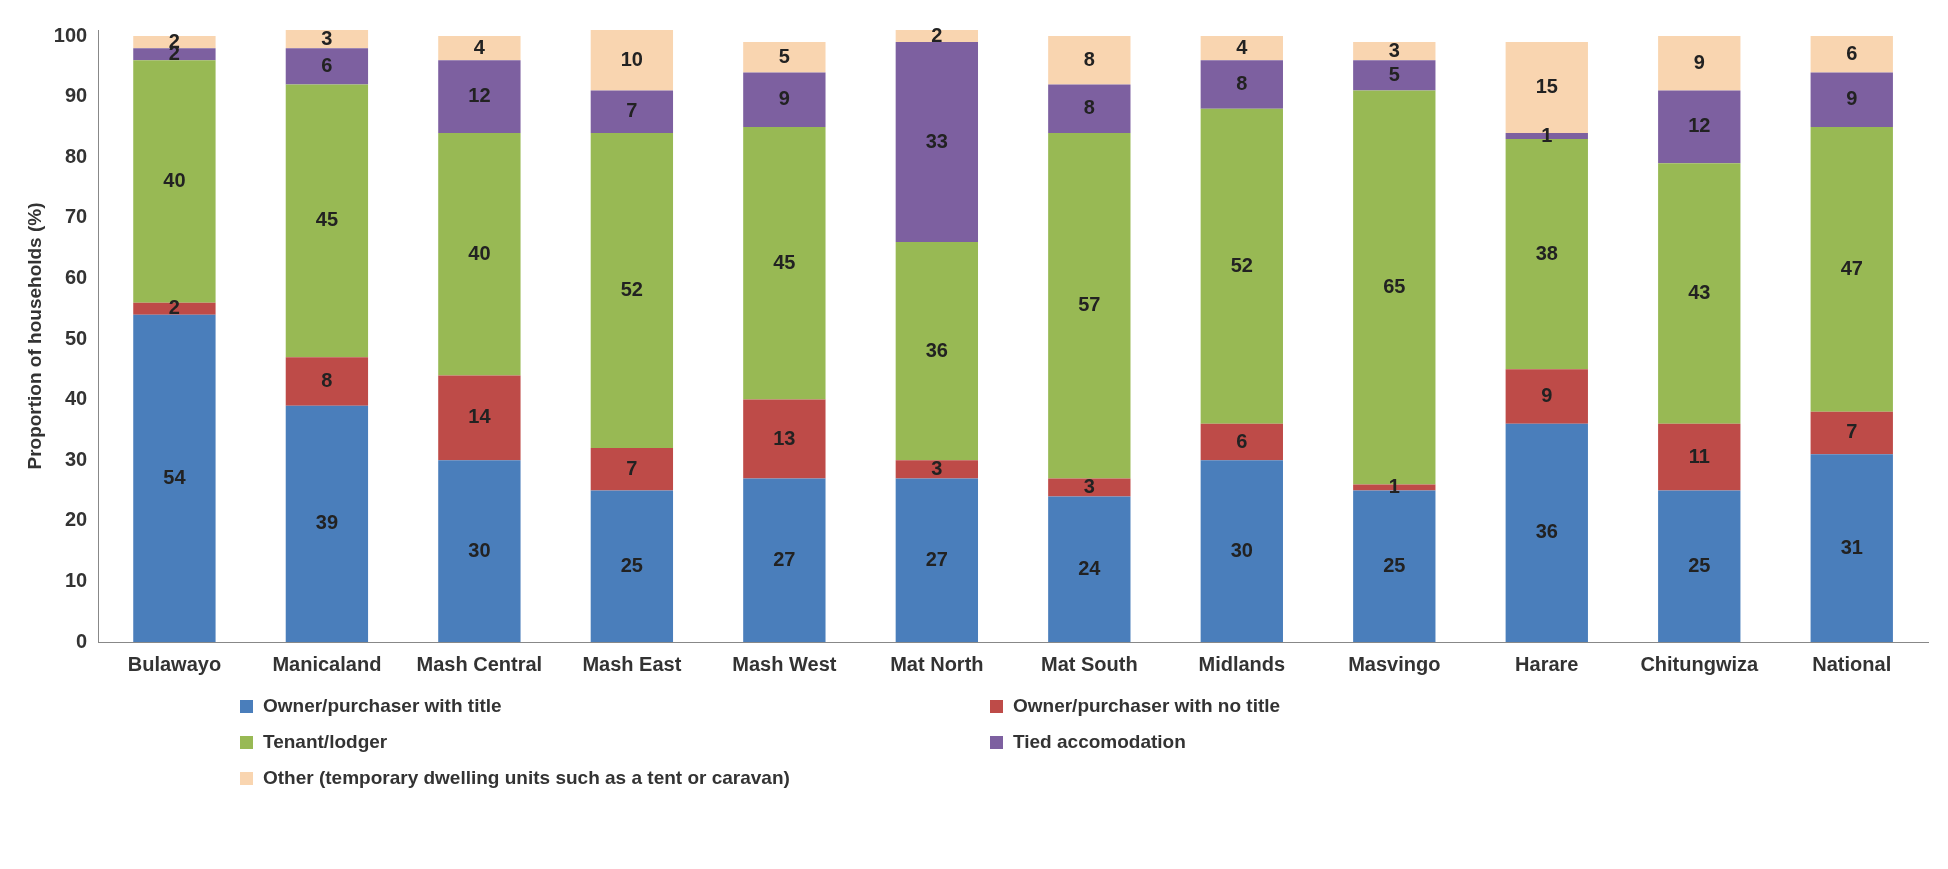 The image size is (1948, 869). I want to click on legend-label: Other (temporary dwelling units such as a tent or caravan), so click(526, 778).